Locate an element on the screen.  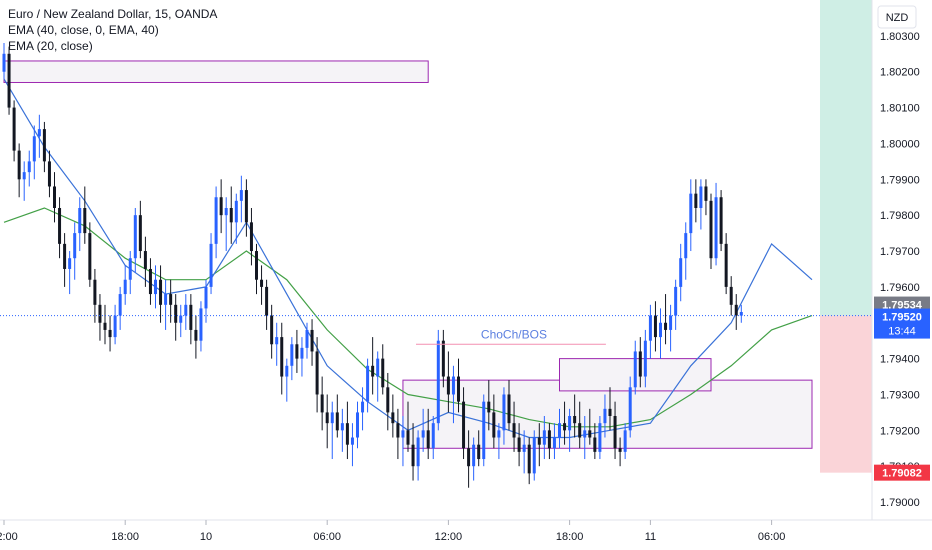
price-marker: 1.79520 13:44 is located at coordinates (902, 323).